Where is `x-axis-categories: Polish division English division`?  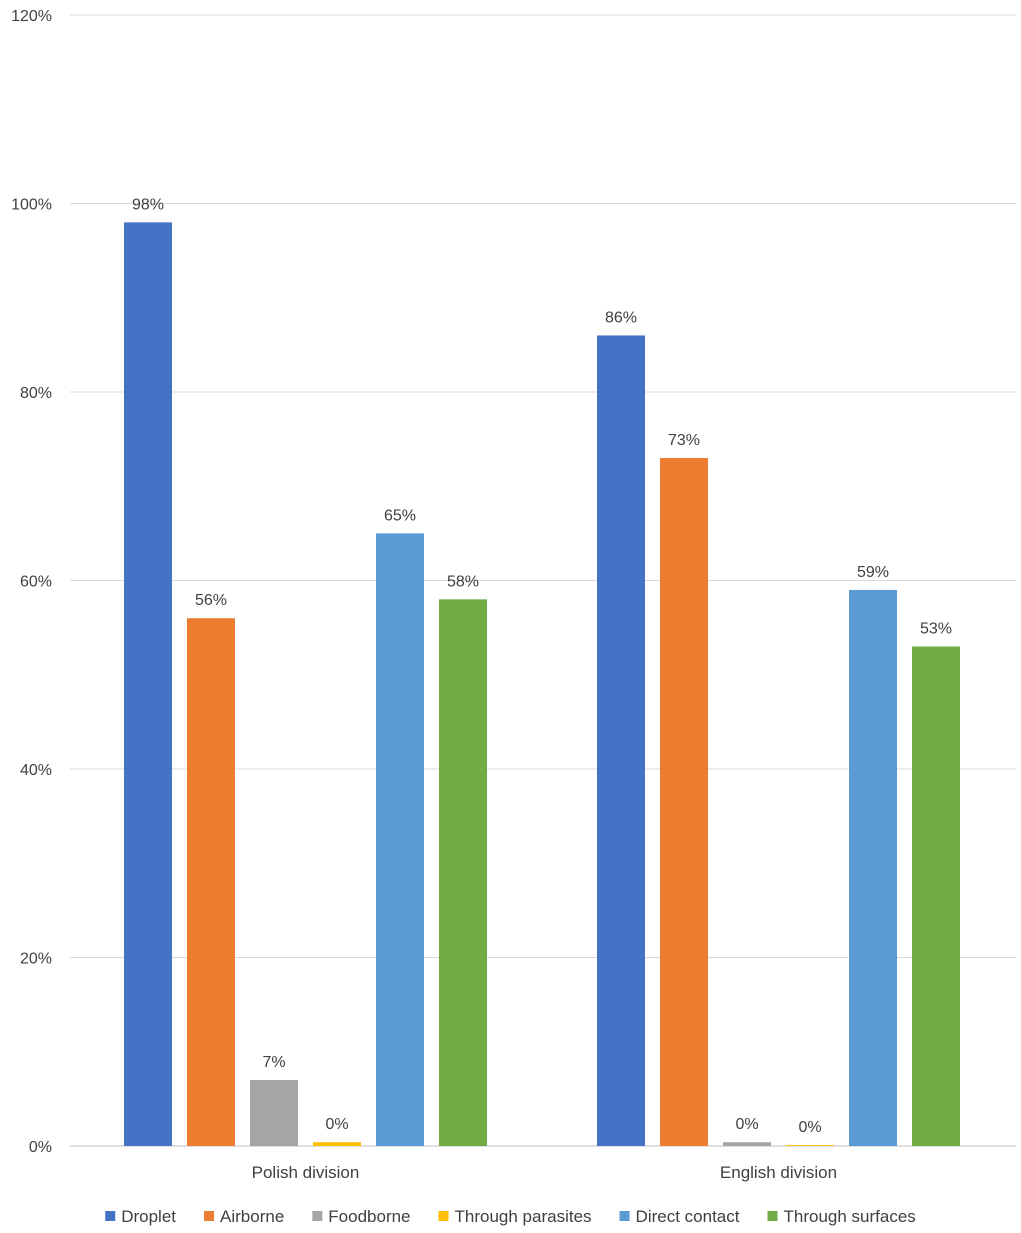 x-axis-categories: Polish division English division is located at coordinates (544, 1172).